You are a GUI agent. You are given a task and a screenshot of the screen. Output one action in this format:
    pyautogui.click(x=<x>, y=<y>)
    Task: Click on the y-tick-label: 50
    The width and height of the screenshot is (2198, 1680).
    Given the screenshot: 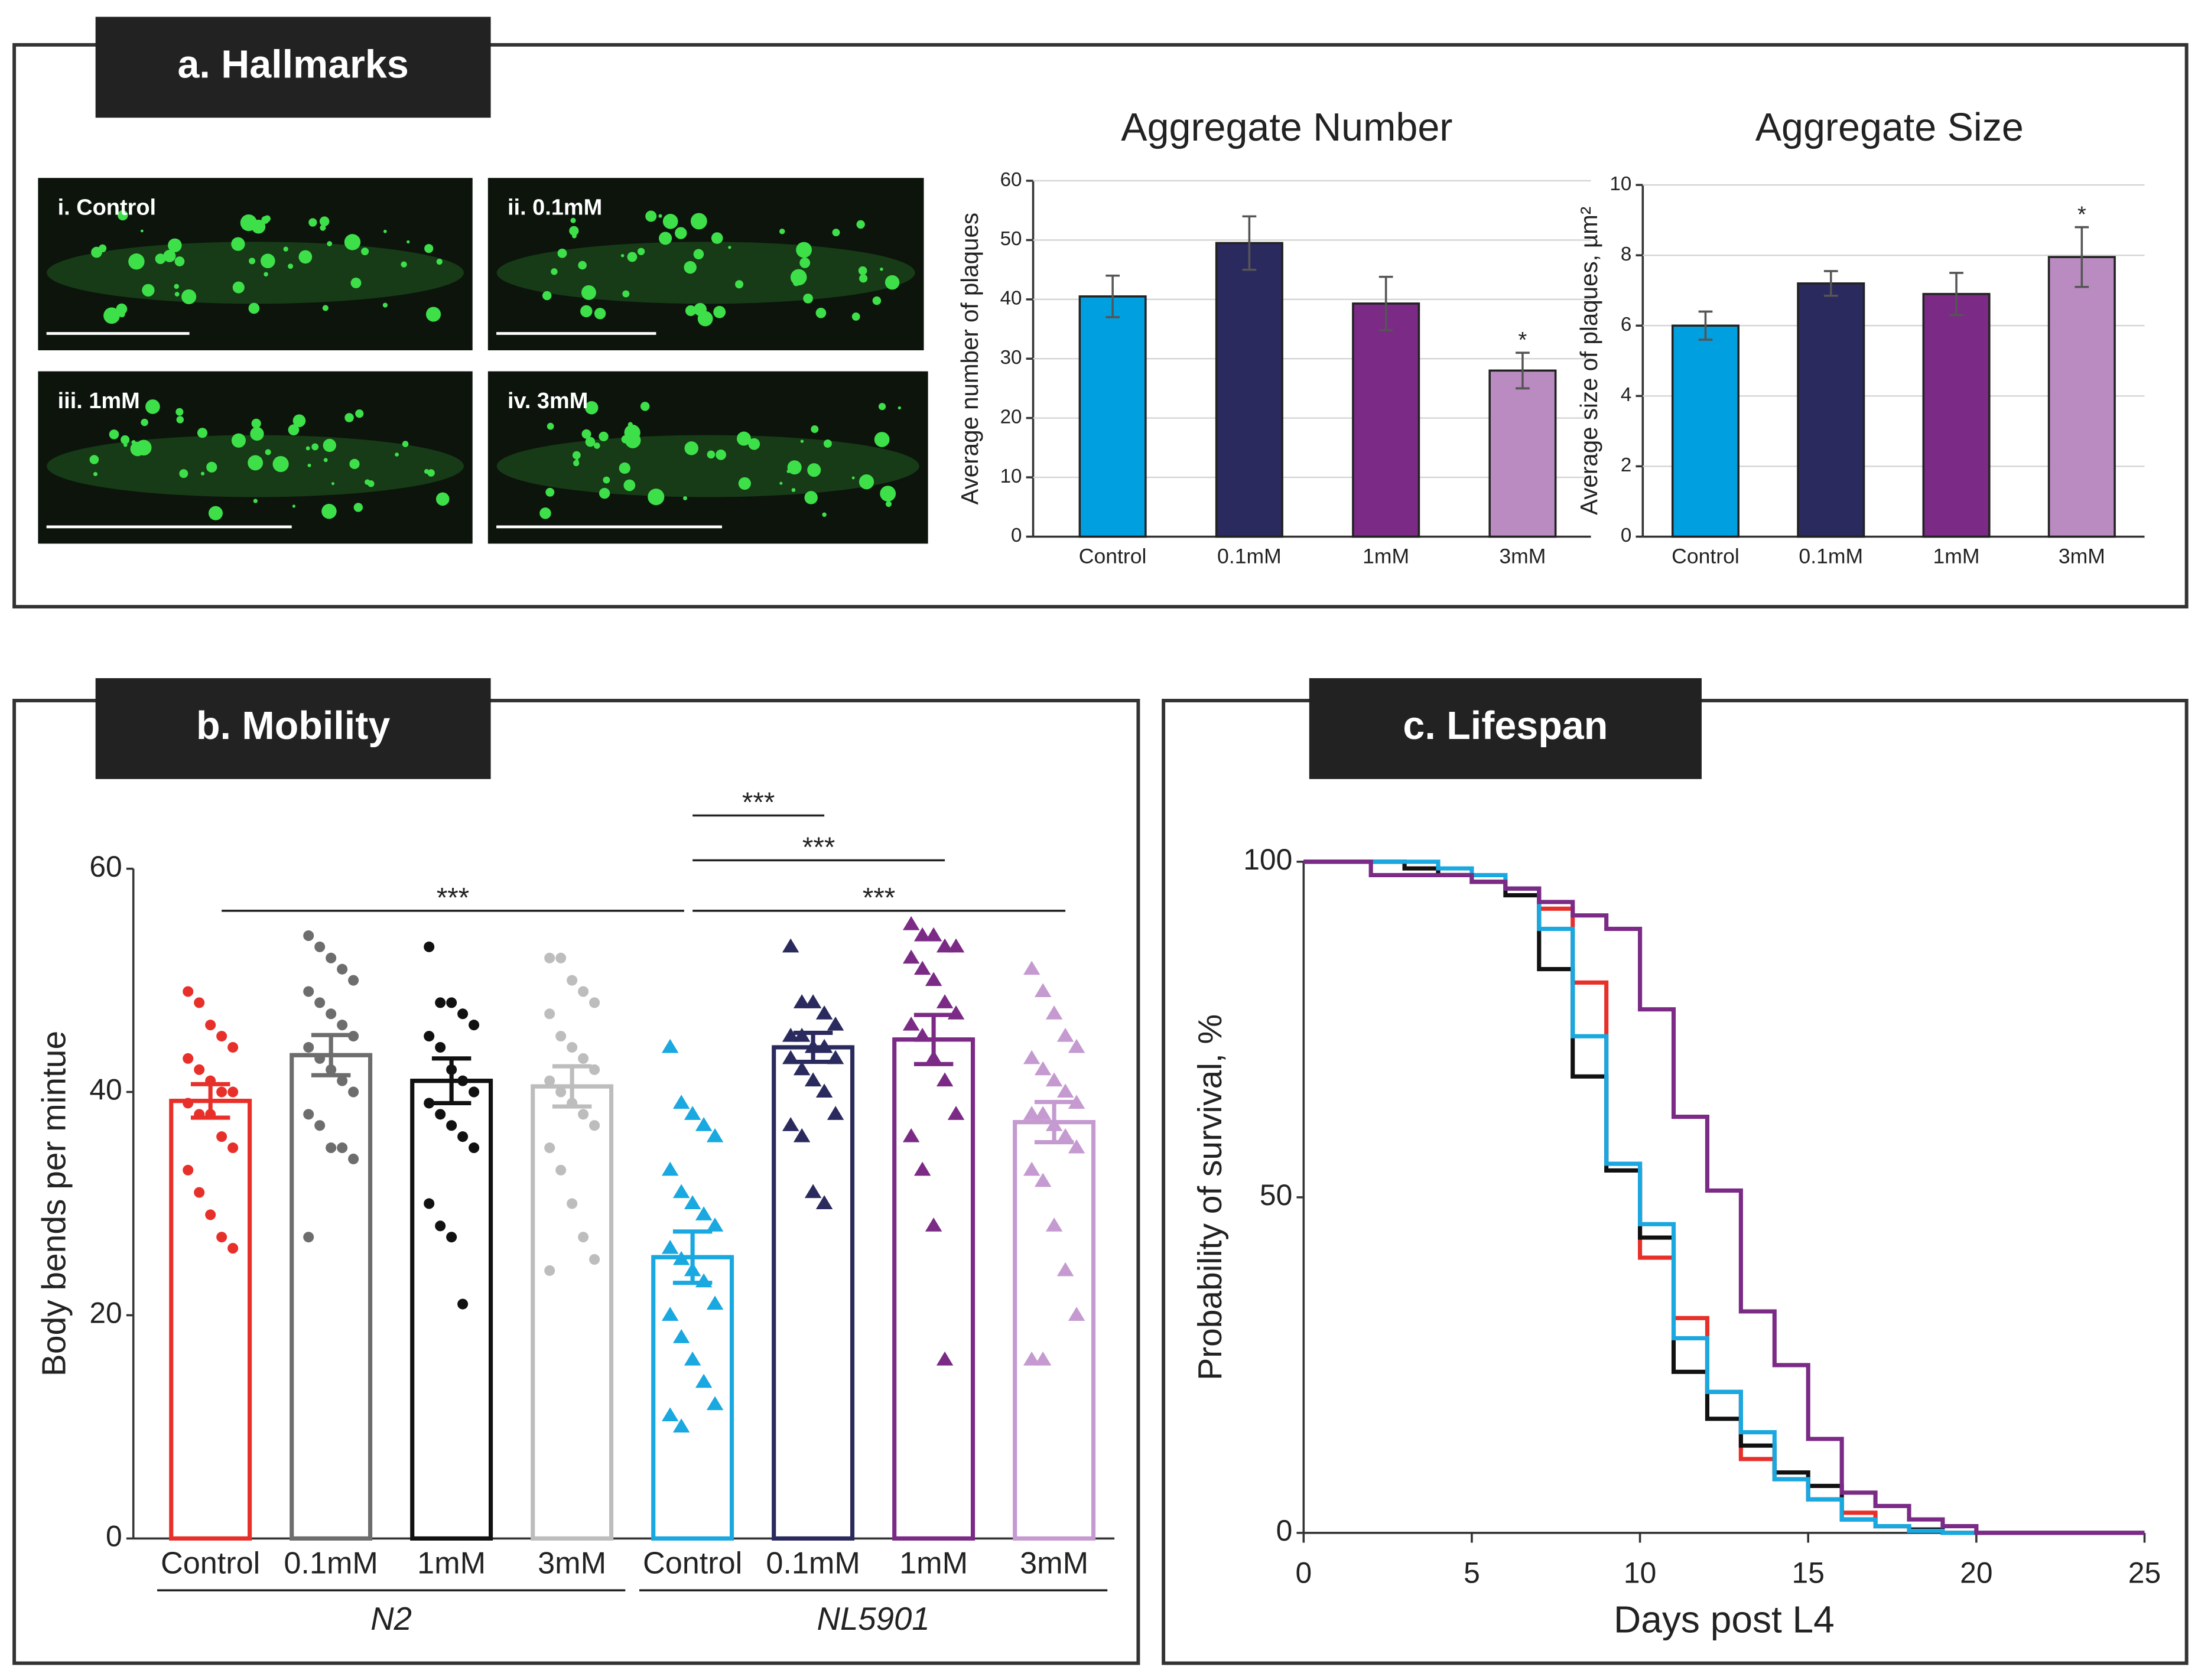 What is the action you would take?
    pyautogui.click(x=1276, y=1195)
    